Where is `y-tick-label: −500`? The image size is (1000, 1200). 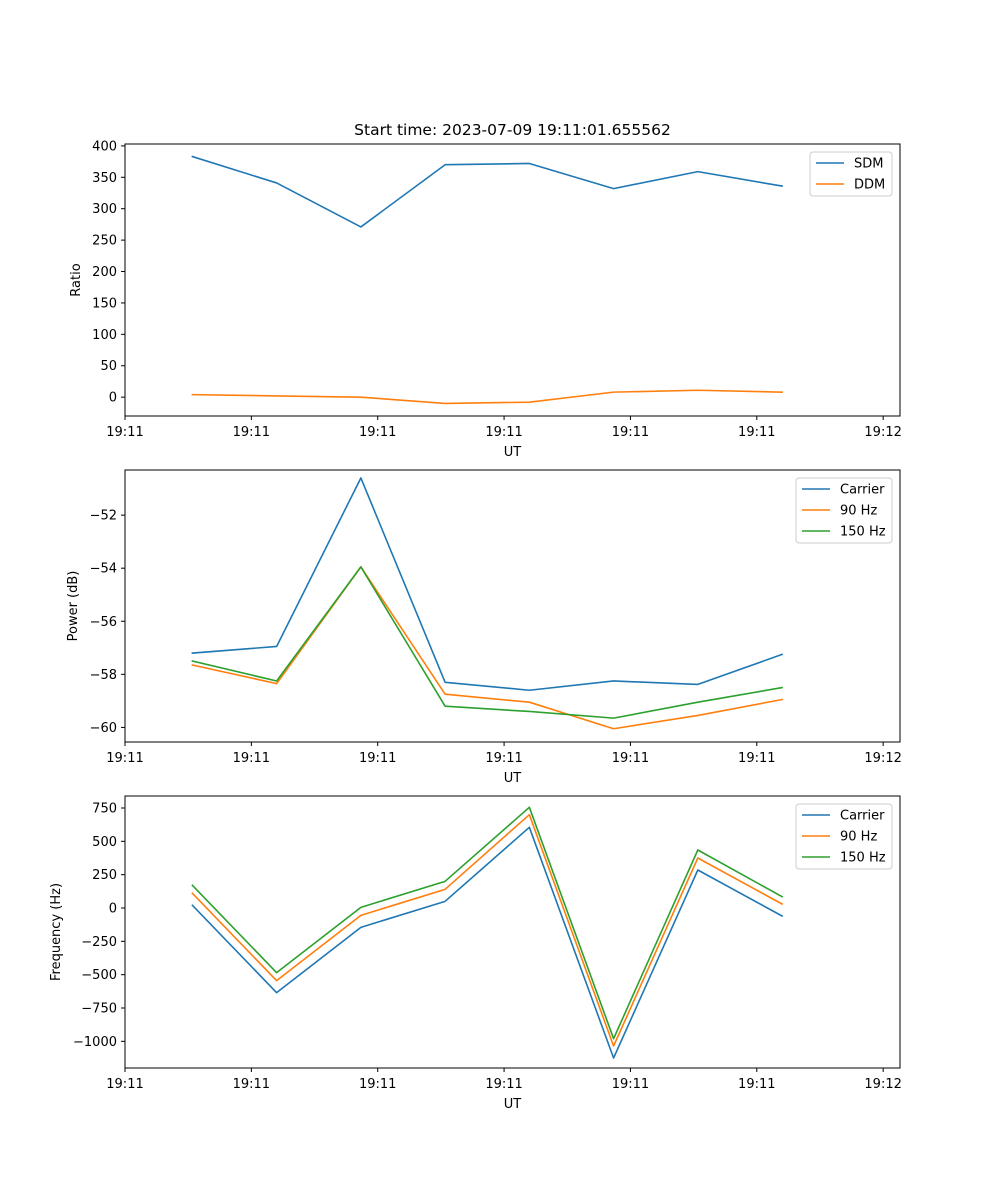 y-tick-label: −500 is located at coordinates (99, 975).